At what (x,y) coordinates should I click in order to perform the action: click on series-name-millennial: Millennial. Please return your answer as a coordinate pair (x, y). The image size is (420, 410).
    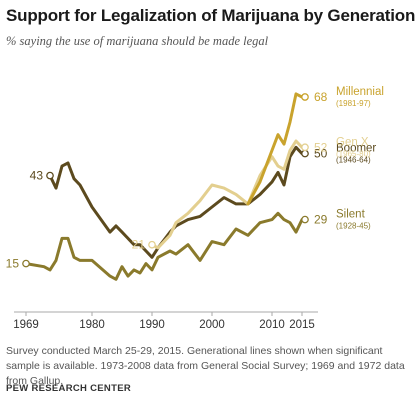
    Looking at the image, I should click on (360, 92).